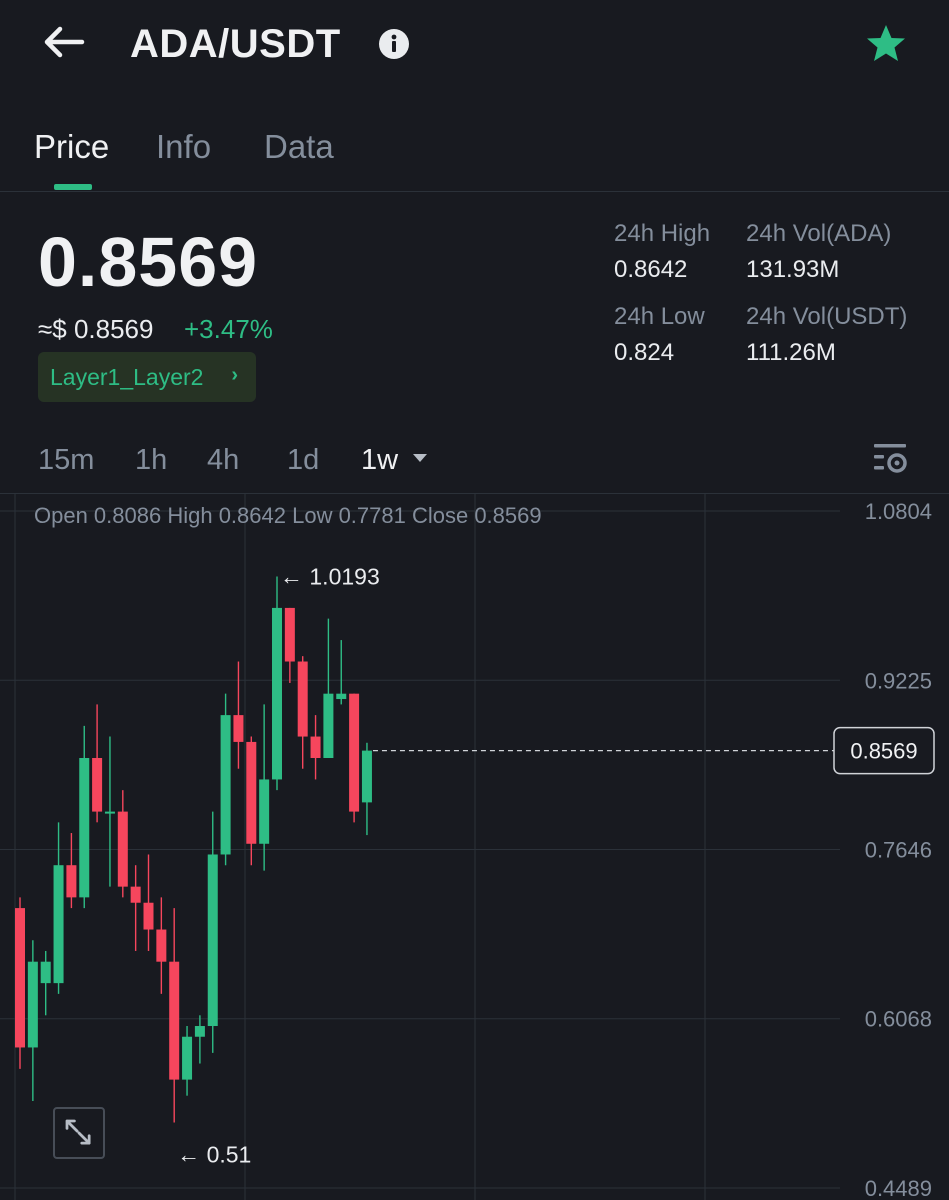 This screenshot has height=1200, width=949. What do you see at coordinates (898, 1019) in the screenshot?
I see `y-tick-label: 0.6068` at bounding box center [898, 1019].